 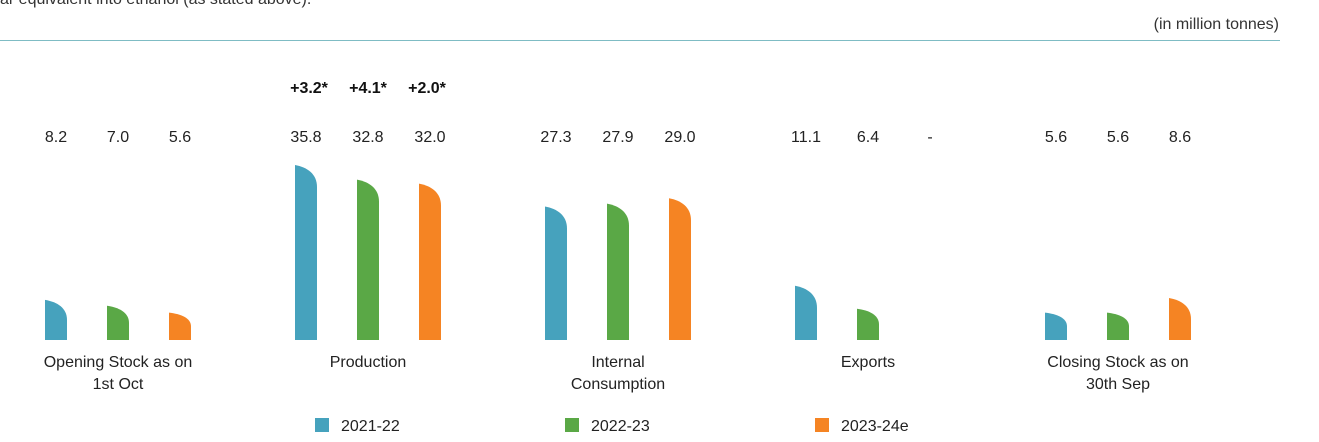 I want to click on value-label: 32.0, so click(x=429, y=137).